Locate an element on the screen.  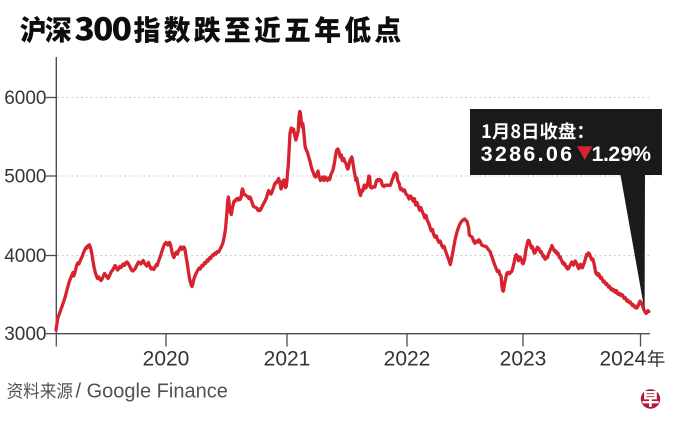
svg-text: 9 is located at coordinates (627, 154).